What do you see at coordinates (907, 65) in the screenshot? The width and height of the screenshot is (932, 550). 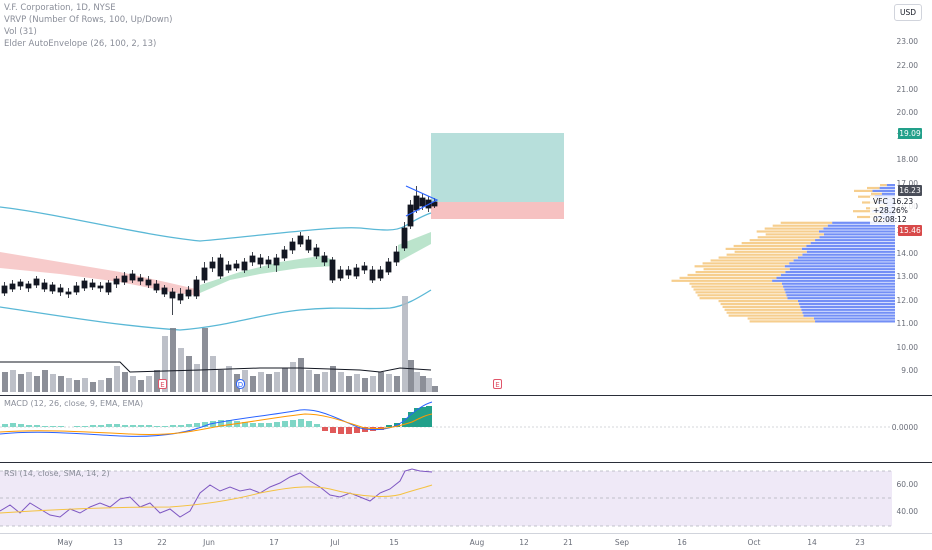 I see `price-axis-label: 22.00` at bounding box center [907, 65].